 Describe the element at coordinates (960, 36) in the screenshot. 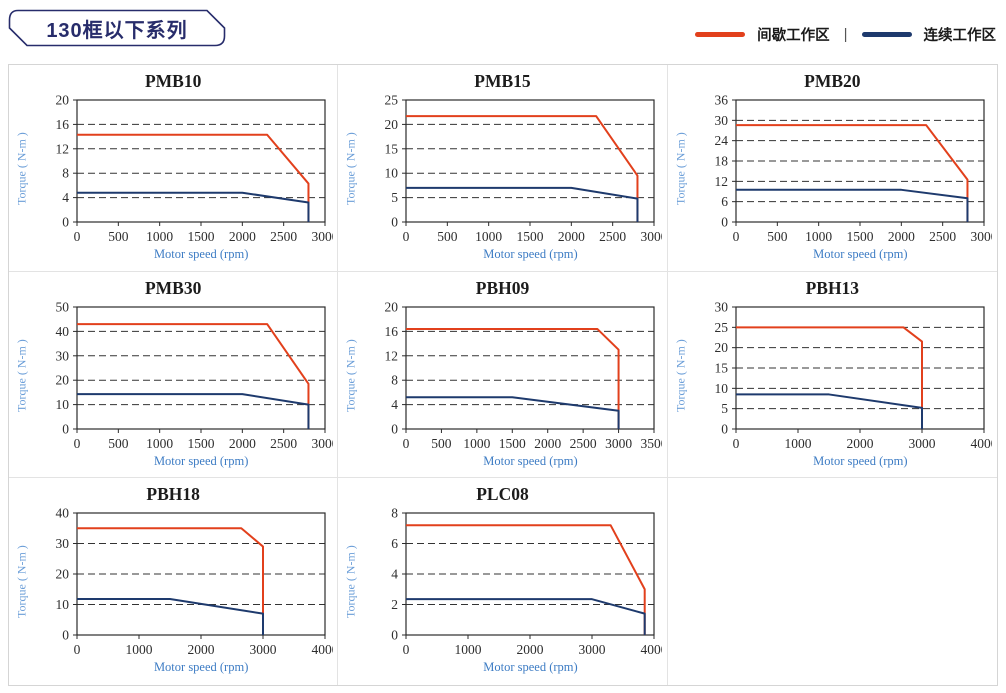

I see `continuous-zone-label: 连续工作区` at that location.